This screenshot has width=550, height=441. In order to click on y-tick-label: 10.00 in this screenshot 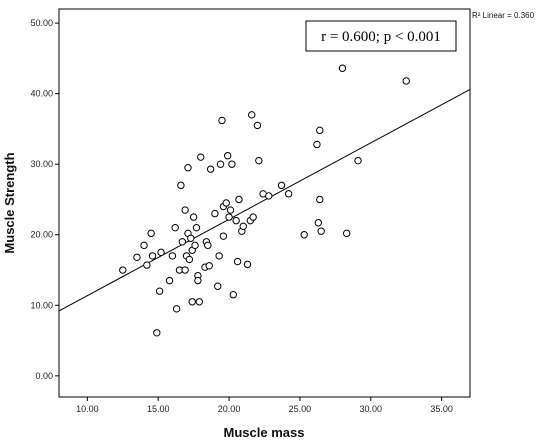, I will do `click(41, 305)`.